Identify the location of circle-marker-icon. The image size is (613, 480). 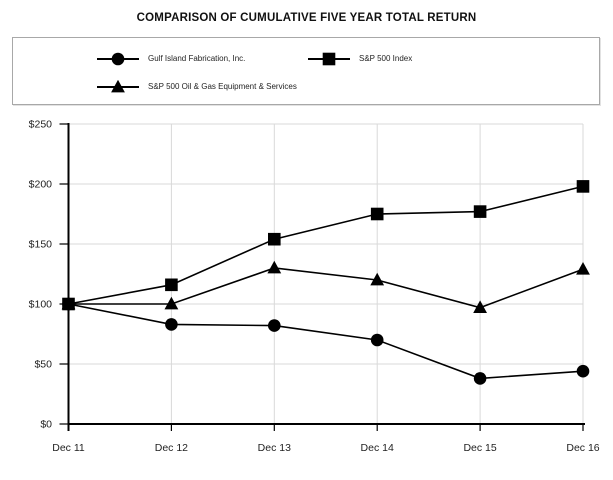
(118, 59).